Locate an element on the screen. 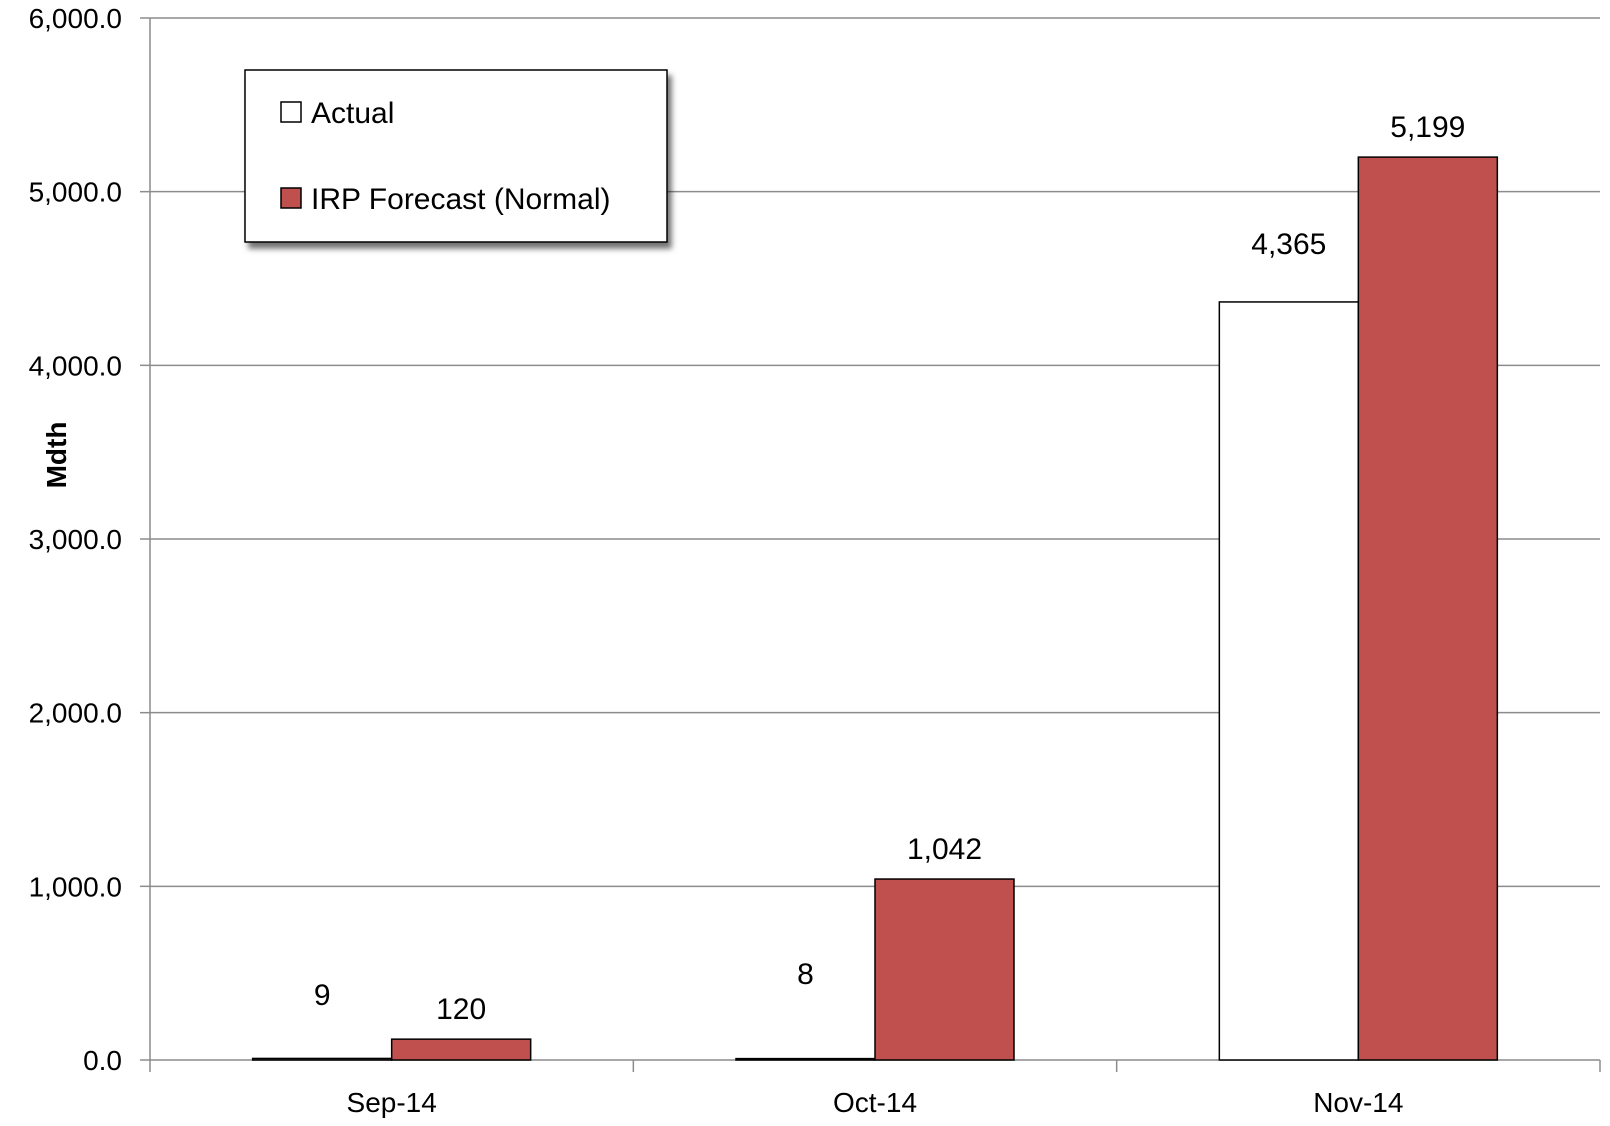  legend-entry: IRP Forecast (Normal) is located at coordinates (461, 199).